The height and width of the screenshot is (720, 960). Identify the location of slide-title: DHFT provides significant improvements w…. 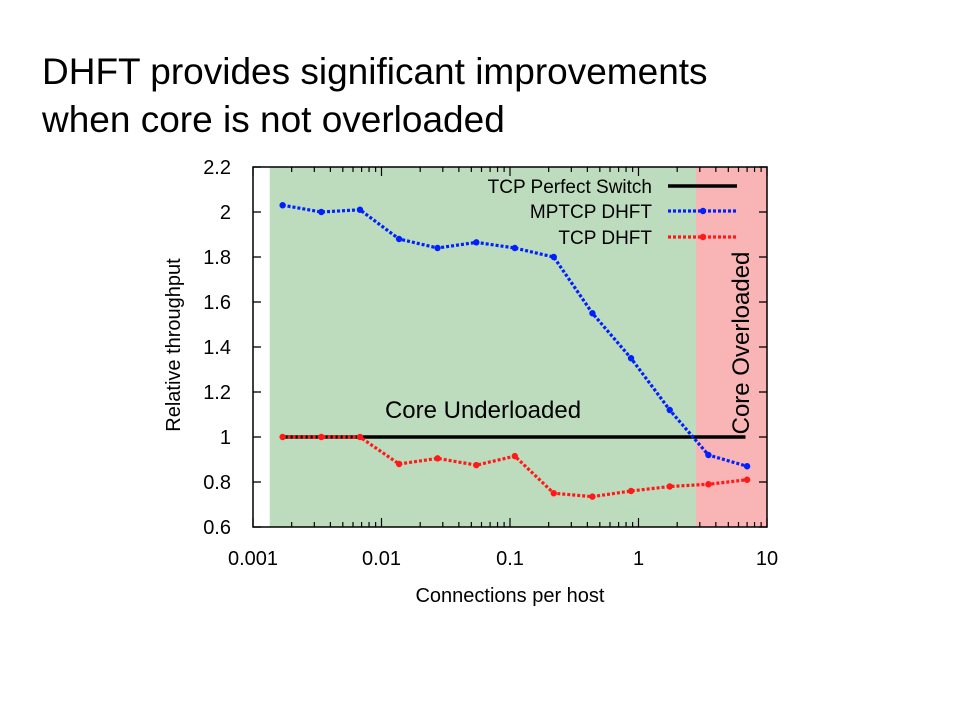
(375, 96).